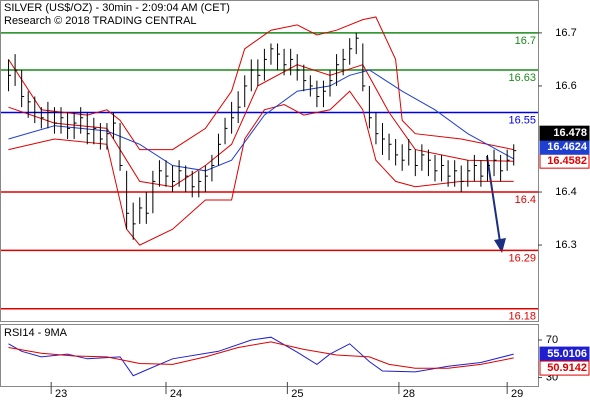 Image resolution: width=590 pixels, height=400 pixels. I want to click on x-tick-label: 28, so click(409, 394).